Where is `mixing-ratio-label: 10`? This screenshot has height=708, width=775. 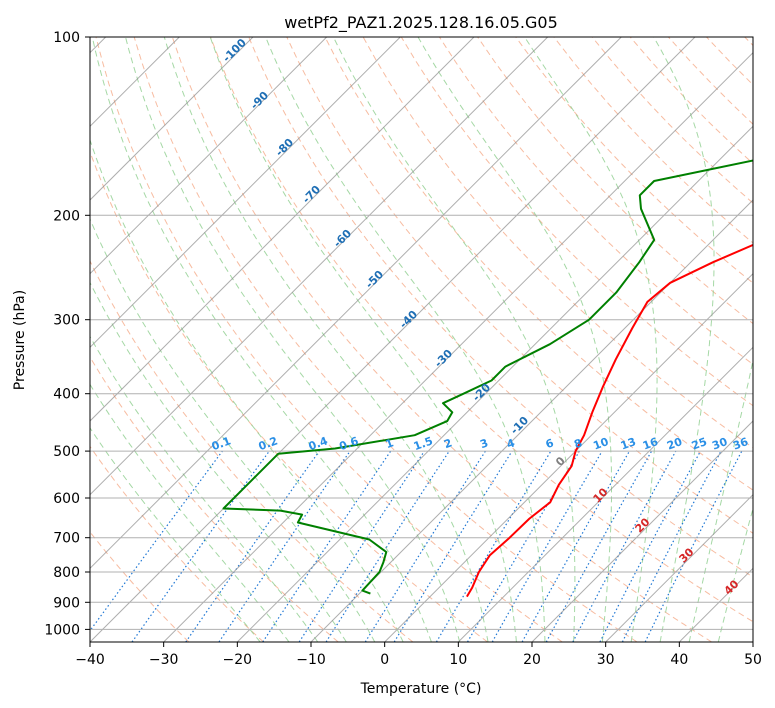
mixing-ratio-label: 10 is located at coordinates (600, 444).